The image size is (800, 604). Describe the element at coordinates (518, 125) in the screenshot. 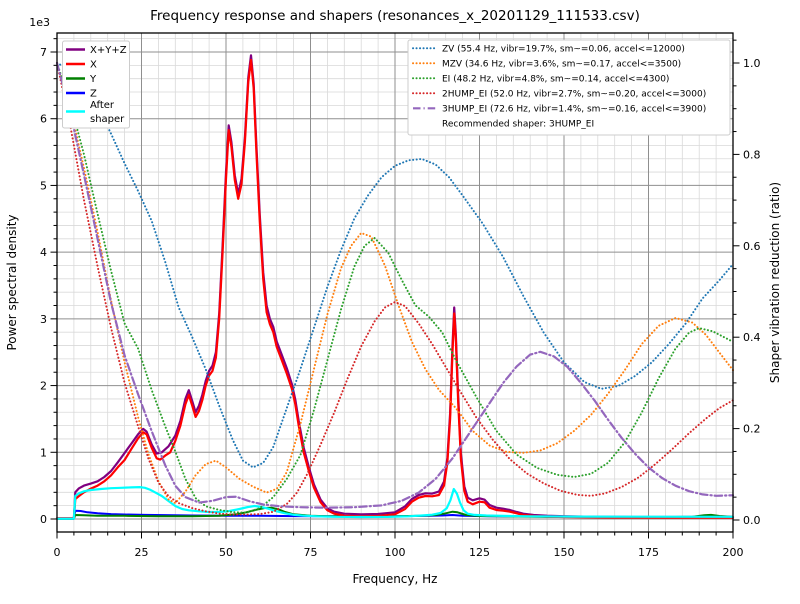

I see `legend-recommendation: Recommended shaper: 3HUMP_EI` at that location.